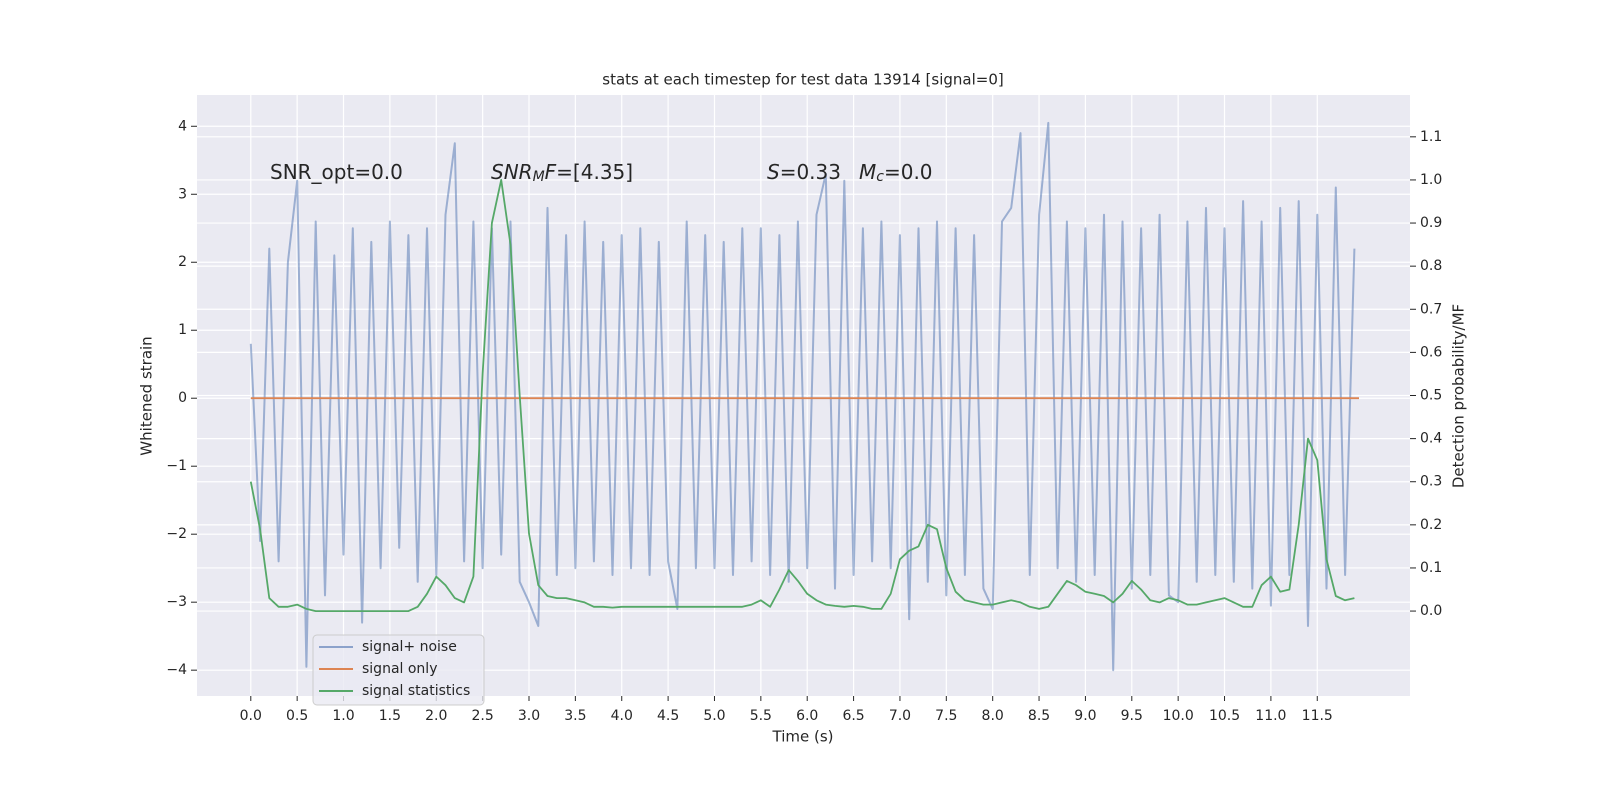 The image size is (1600, 800). Describe the element at coordinates (482, 716) in the screenshot. I see `x-tick-label: 2.5` at that location.